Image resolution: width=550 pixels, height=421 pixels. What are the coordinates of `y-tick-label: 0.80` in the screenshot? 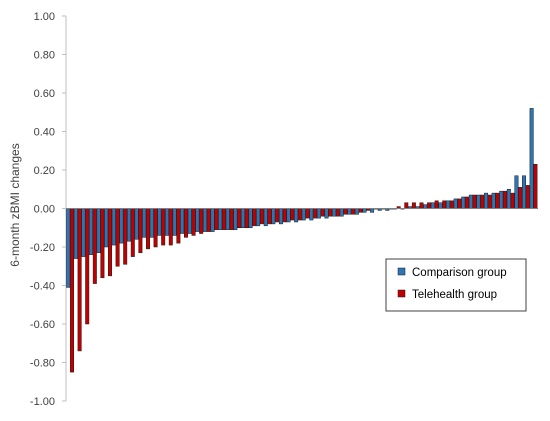 It's located at (44, 56).